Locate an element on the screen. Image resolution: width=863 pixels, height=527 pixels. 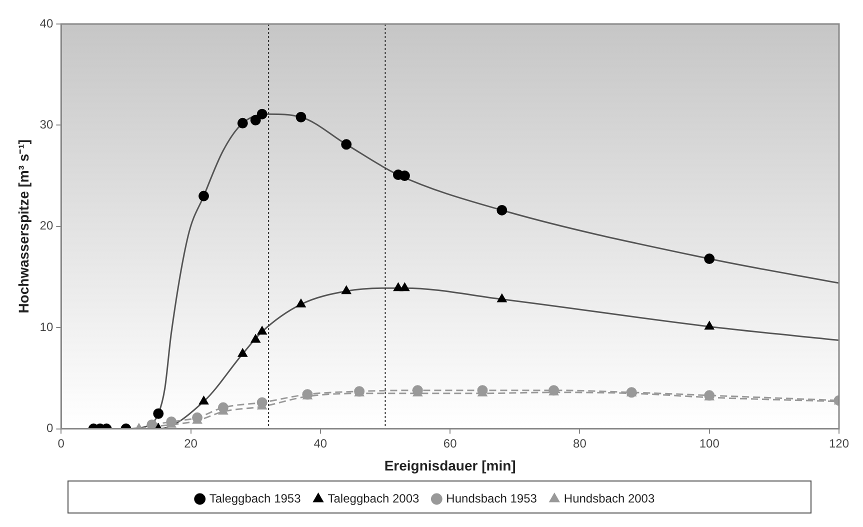
y-tick-label: 0 is located at coordinates (50, 428).